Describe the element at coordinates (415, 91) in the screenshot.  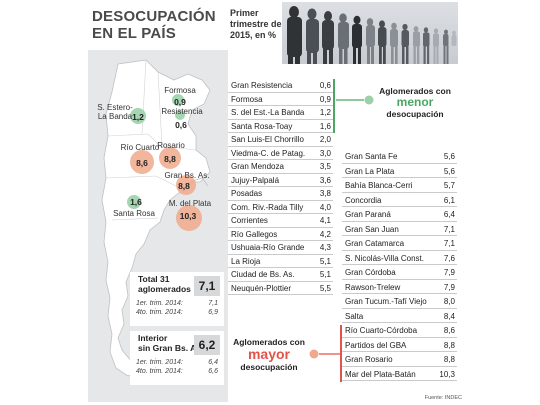
I see `callout-low-line1: Aglomerados con` at that location.